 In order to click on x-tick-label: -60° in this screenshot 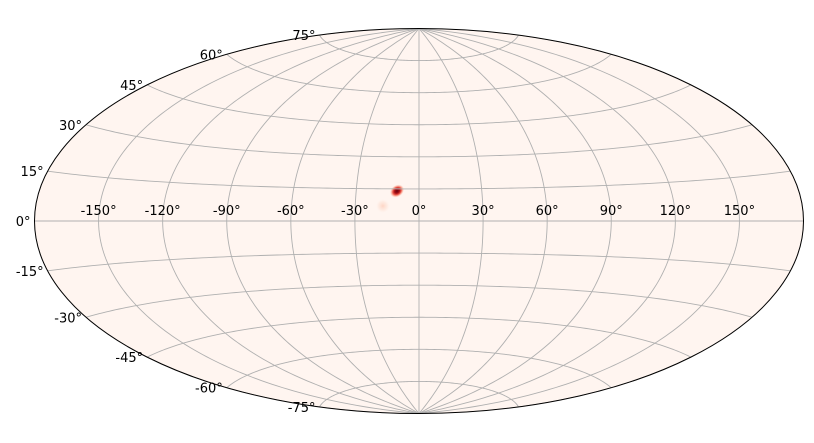, I will do `click(291, 211)`.